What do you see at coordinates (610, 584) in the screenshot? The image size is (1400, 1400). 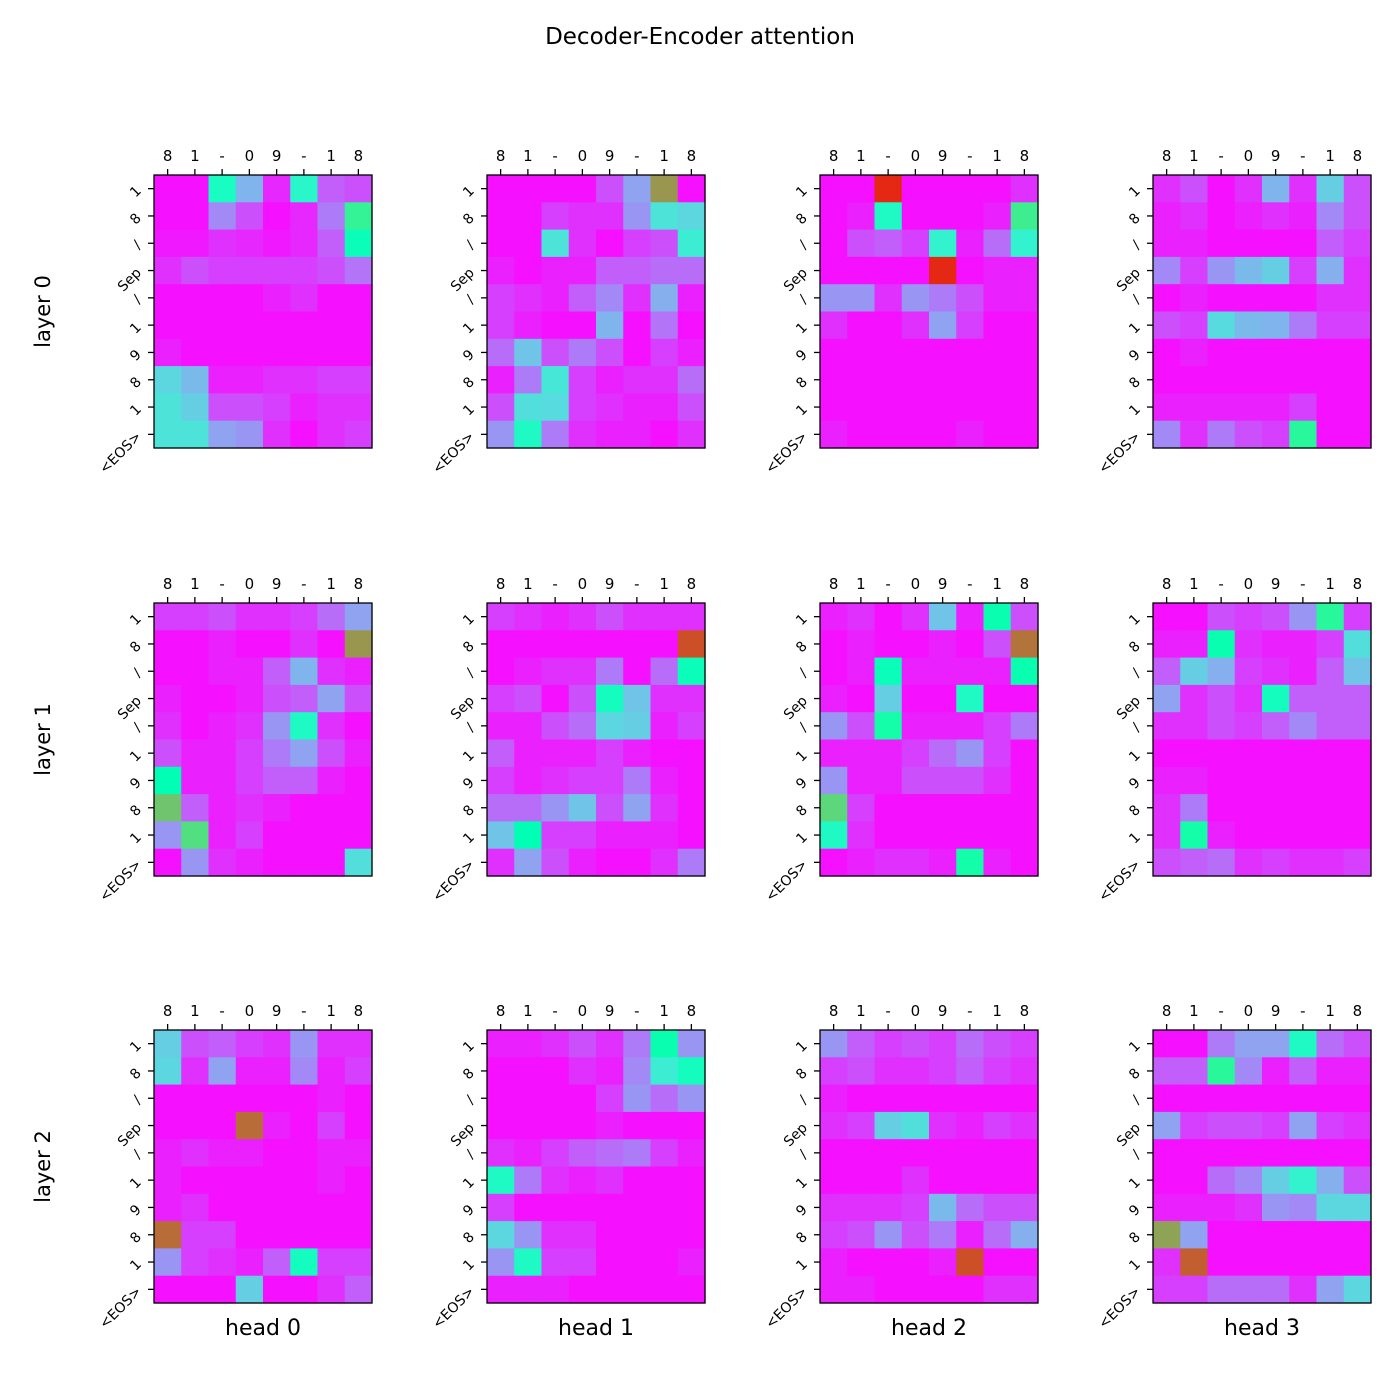 I see `x-tick-label: 9` at bounding box center [610, 584].